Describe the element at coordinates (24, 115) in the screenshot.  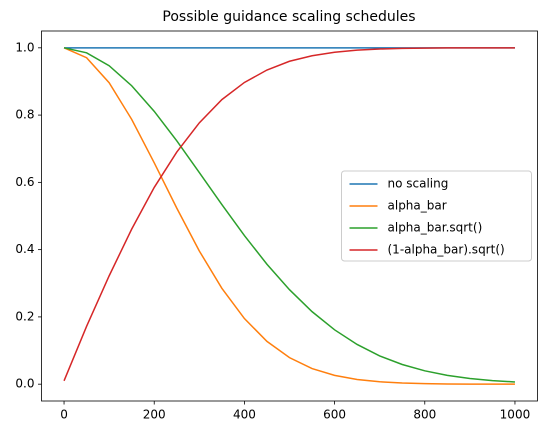
I see `y-tick-label: 0.8` at that location.